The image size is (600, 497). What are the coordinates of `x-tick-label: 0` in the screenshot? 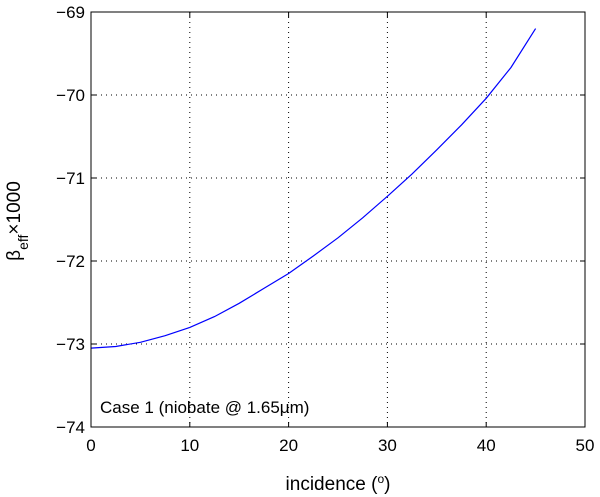 It's located at (90, 445).